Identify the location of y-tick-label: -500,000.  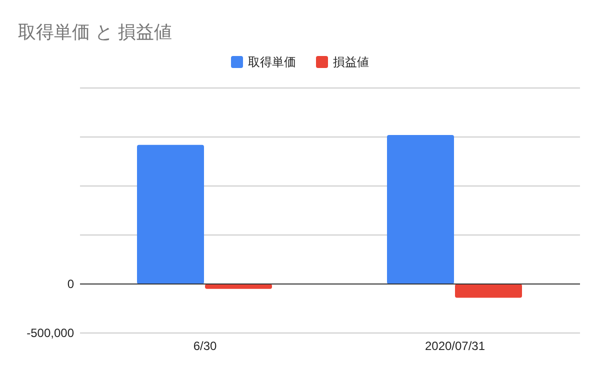
(50, 333).